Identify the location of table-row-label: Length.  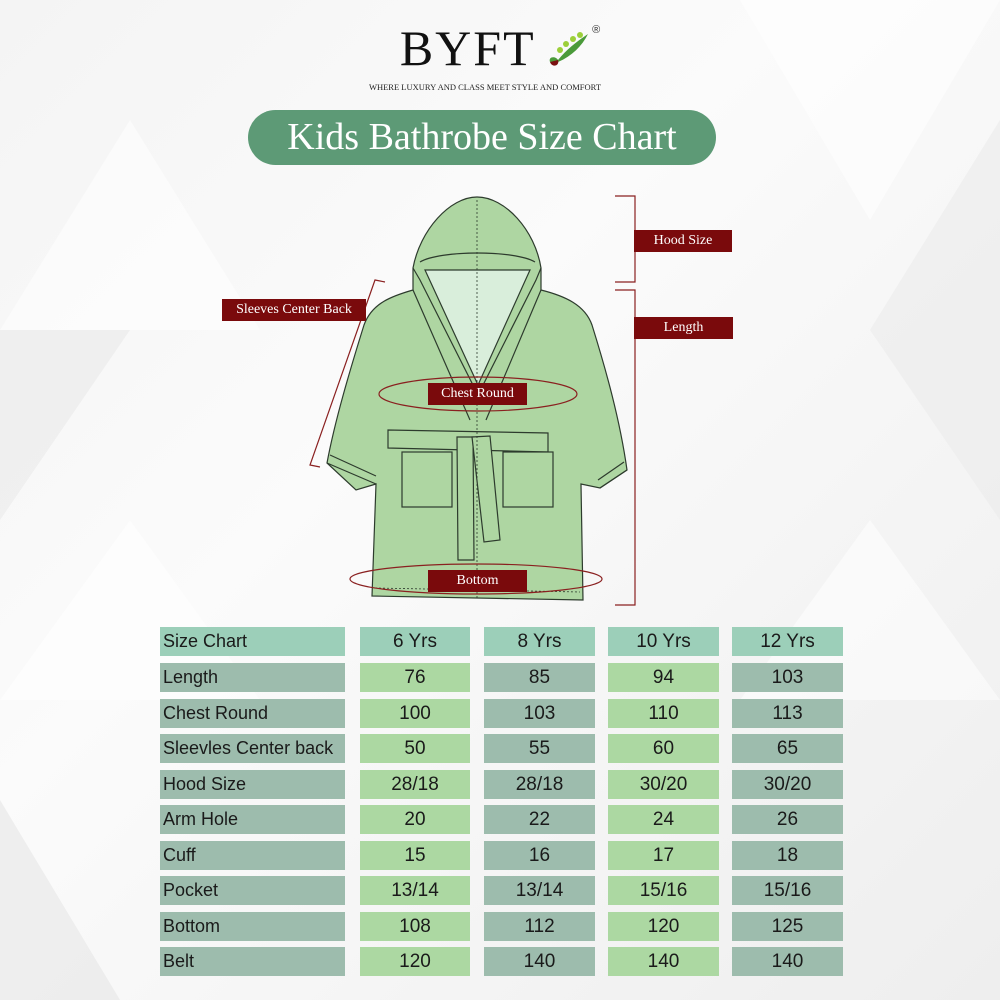
(252, 677).